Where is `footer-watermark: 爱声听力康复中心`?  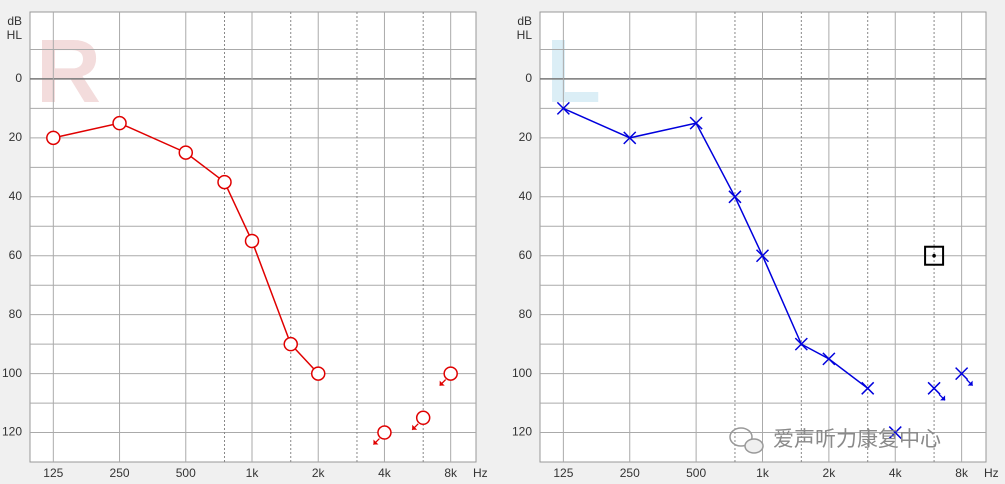 footer-watermark: 爱声听力康复中心 is located at coordinates (835, 440).